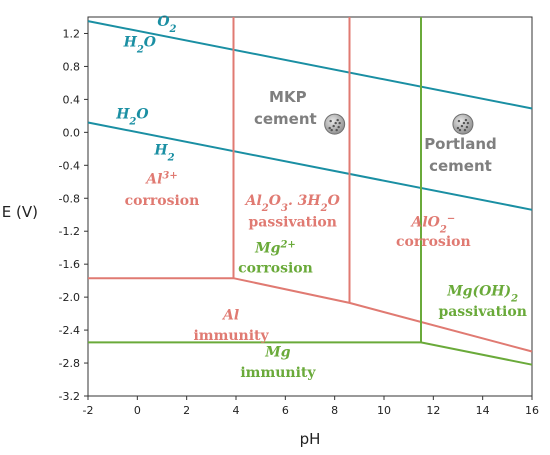 The image size is (550, 455). Describe the element at coordinates (69, 165) in the screenshot. I see `y-tick-label: -0.4` at that location.